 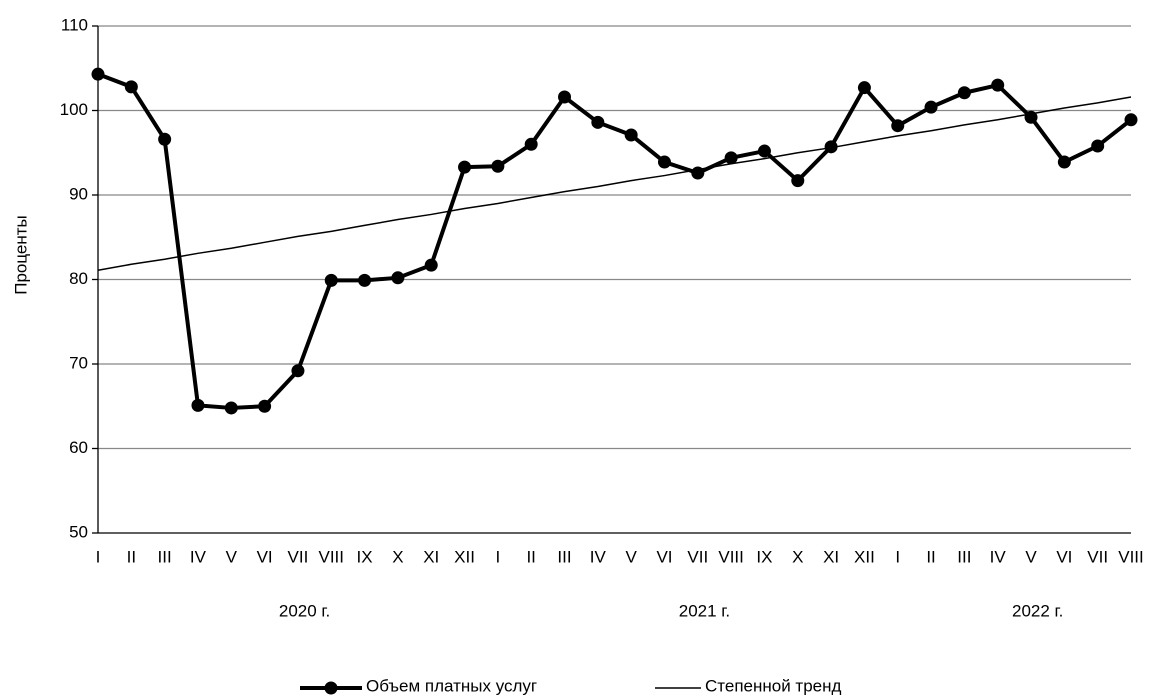 What do you see at coordinates (704, 610) in the screenshot?
I see `group-label: 2021 г.` at bounding box center [704, 610].